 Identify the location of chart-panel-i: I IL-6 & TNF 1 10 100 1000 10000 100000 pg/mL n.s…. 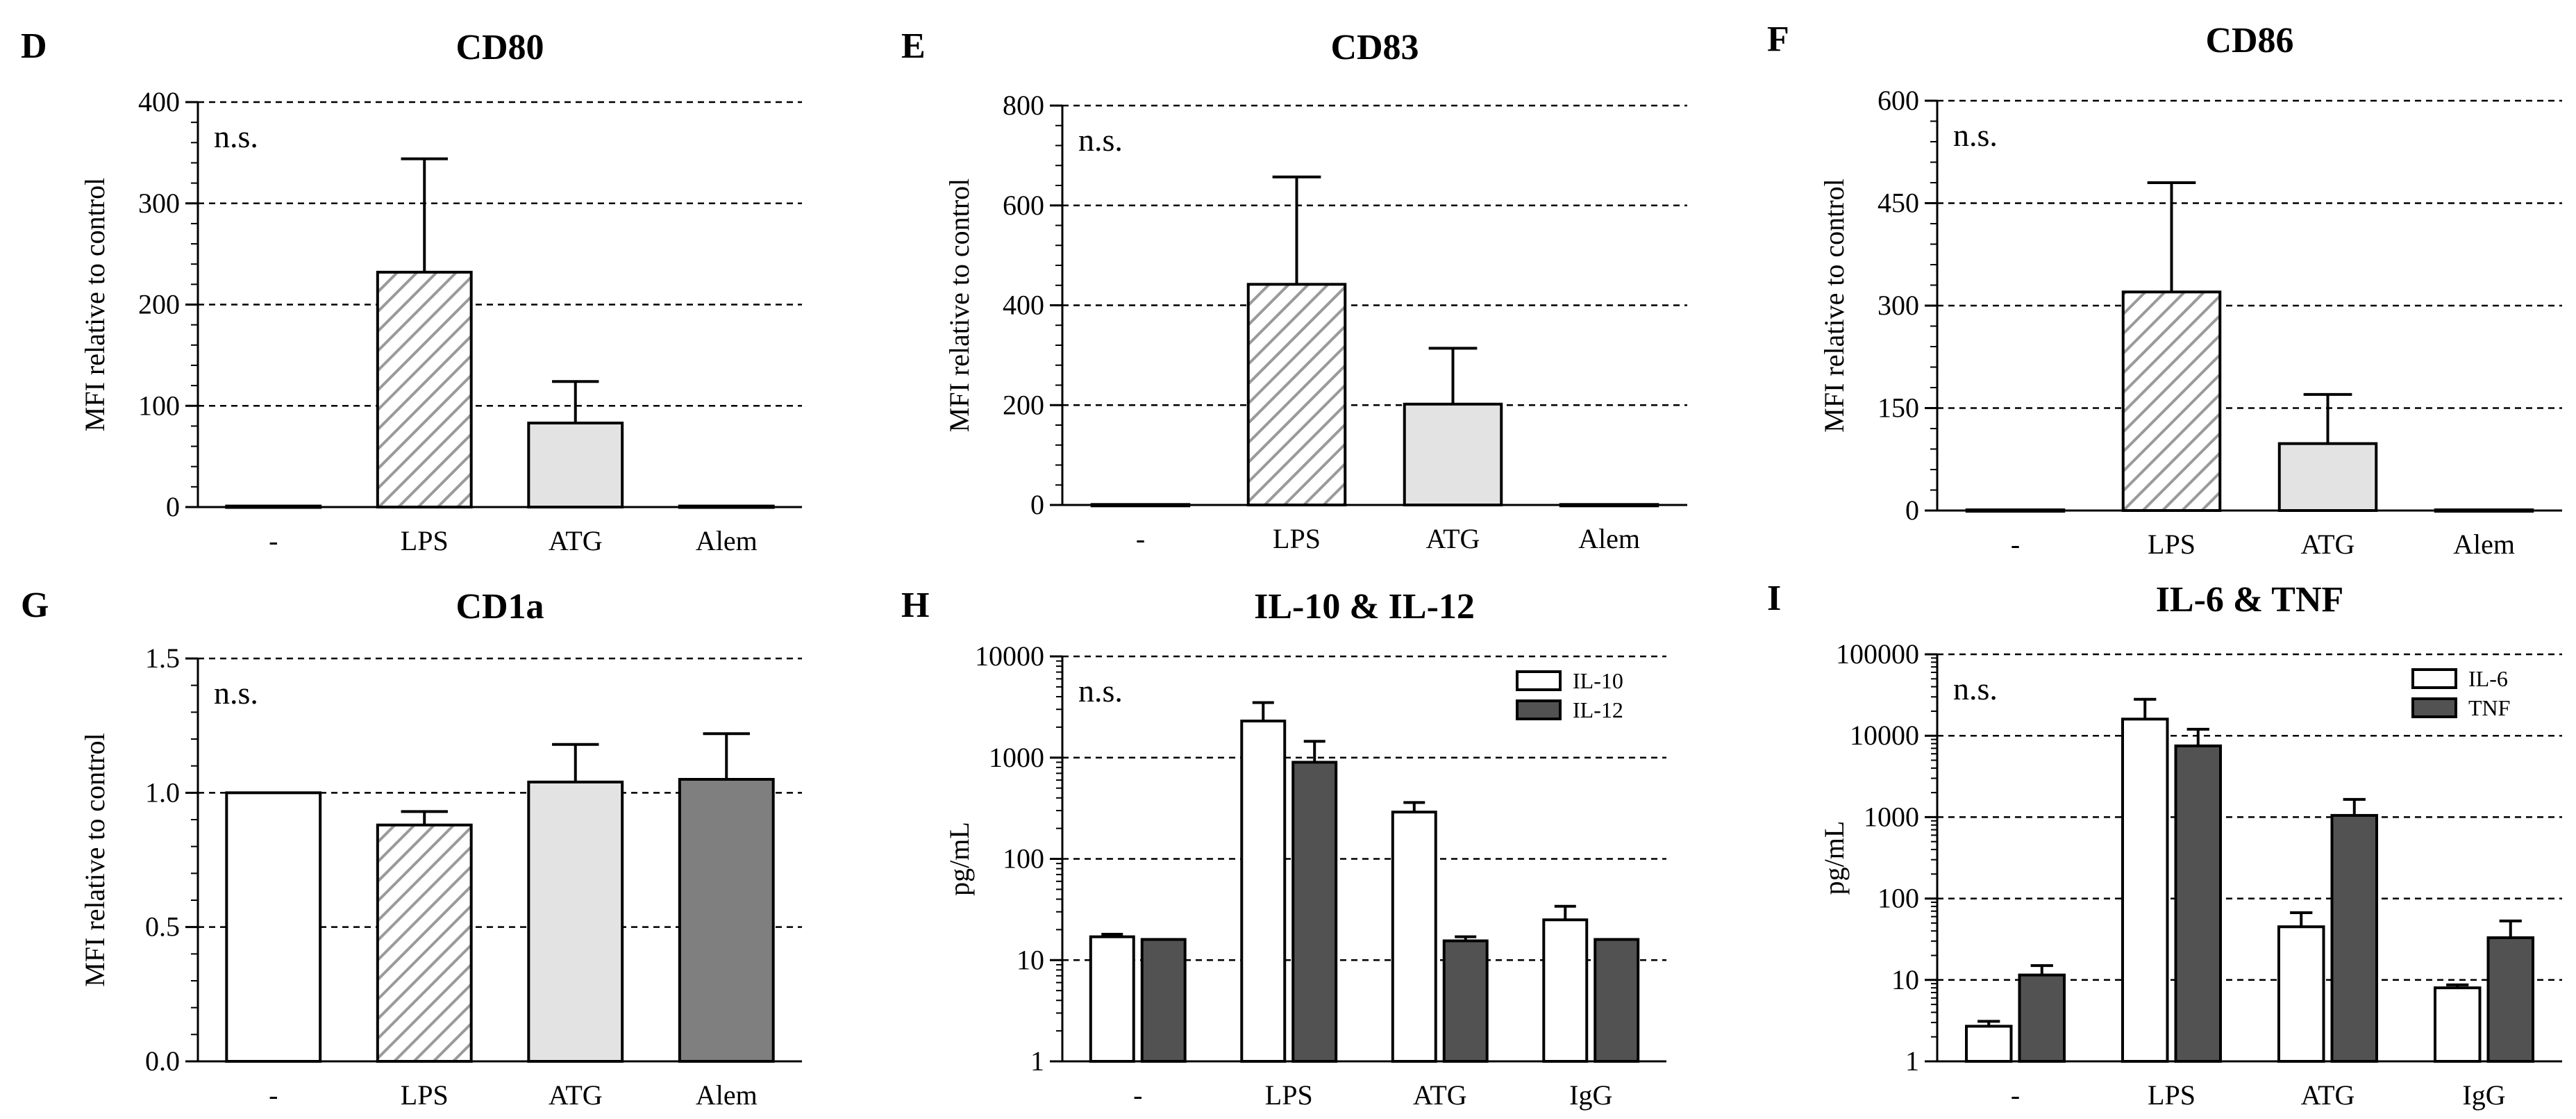
(2164, 845).